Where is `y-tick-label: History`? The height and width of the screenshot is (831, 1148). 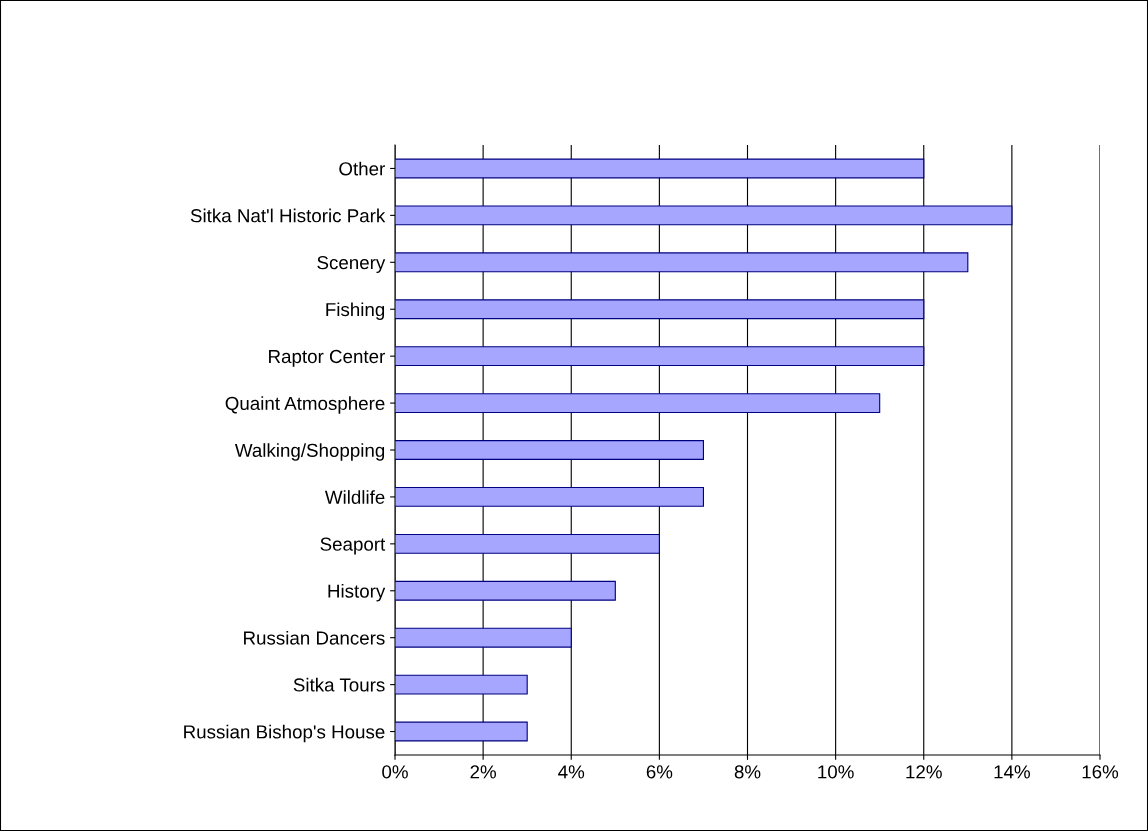
y-tick-label: History is located at coordinates (357, 592).